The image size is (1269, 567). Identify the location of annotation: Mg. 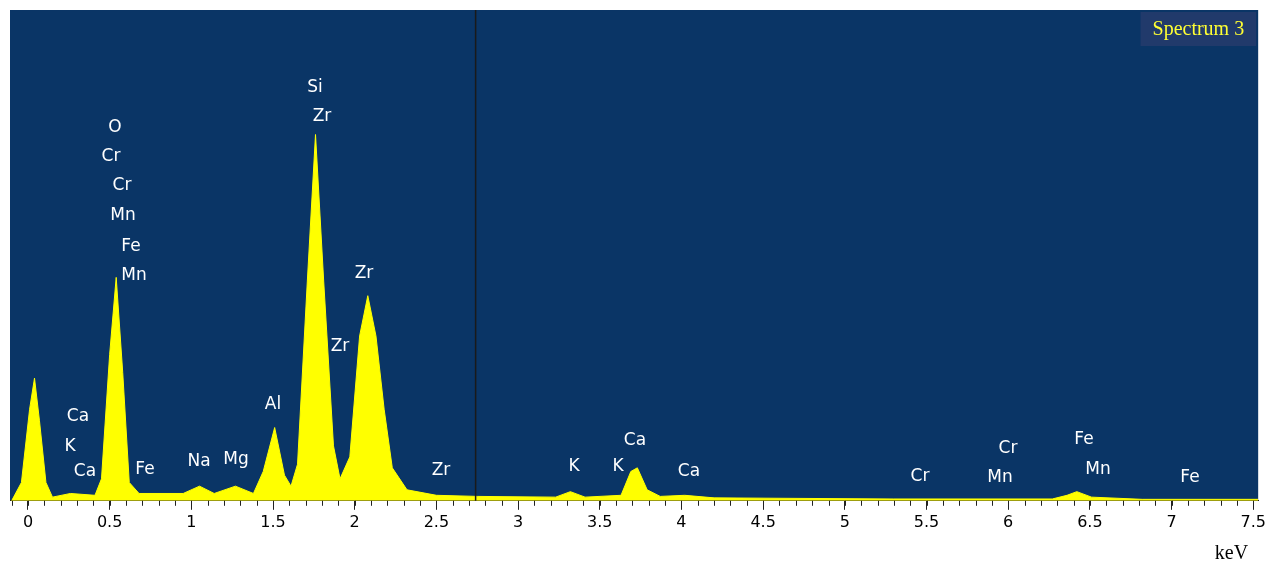
(236, 458).